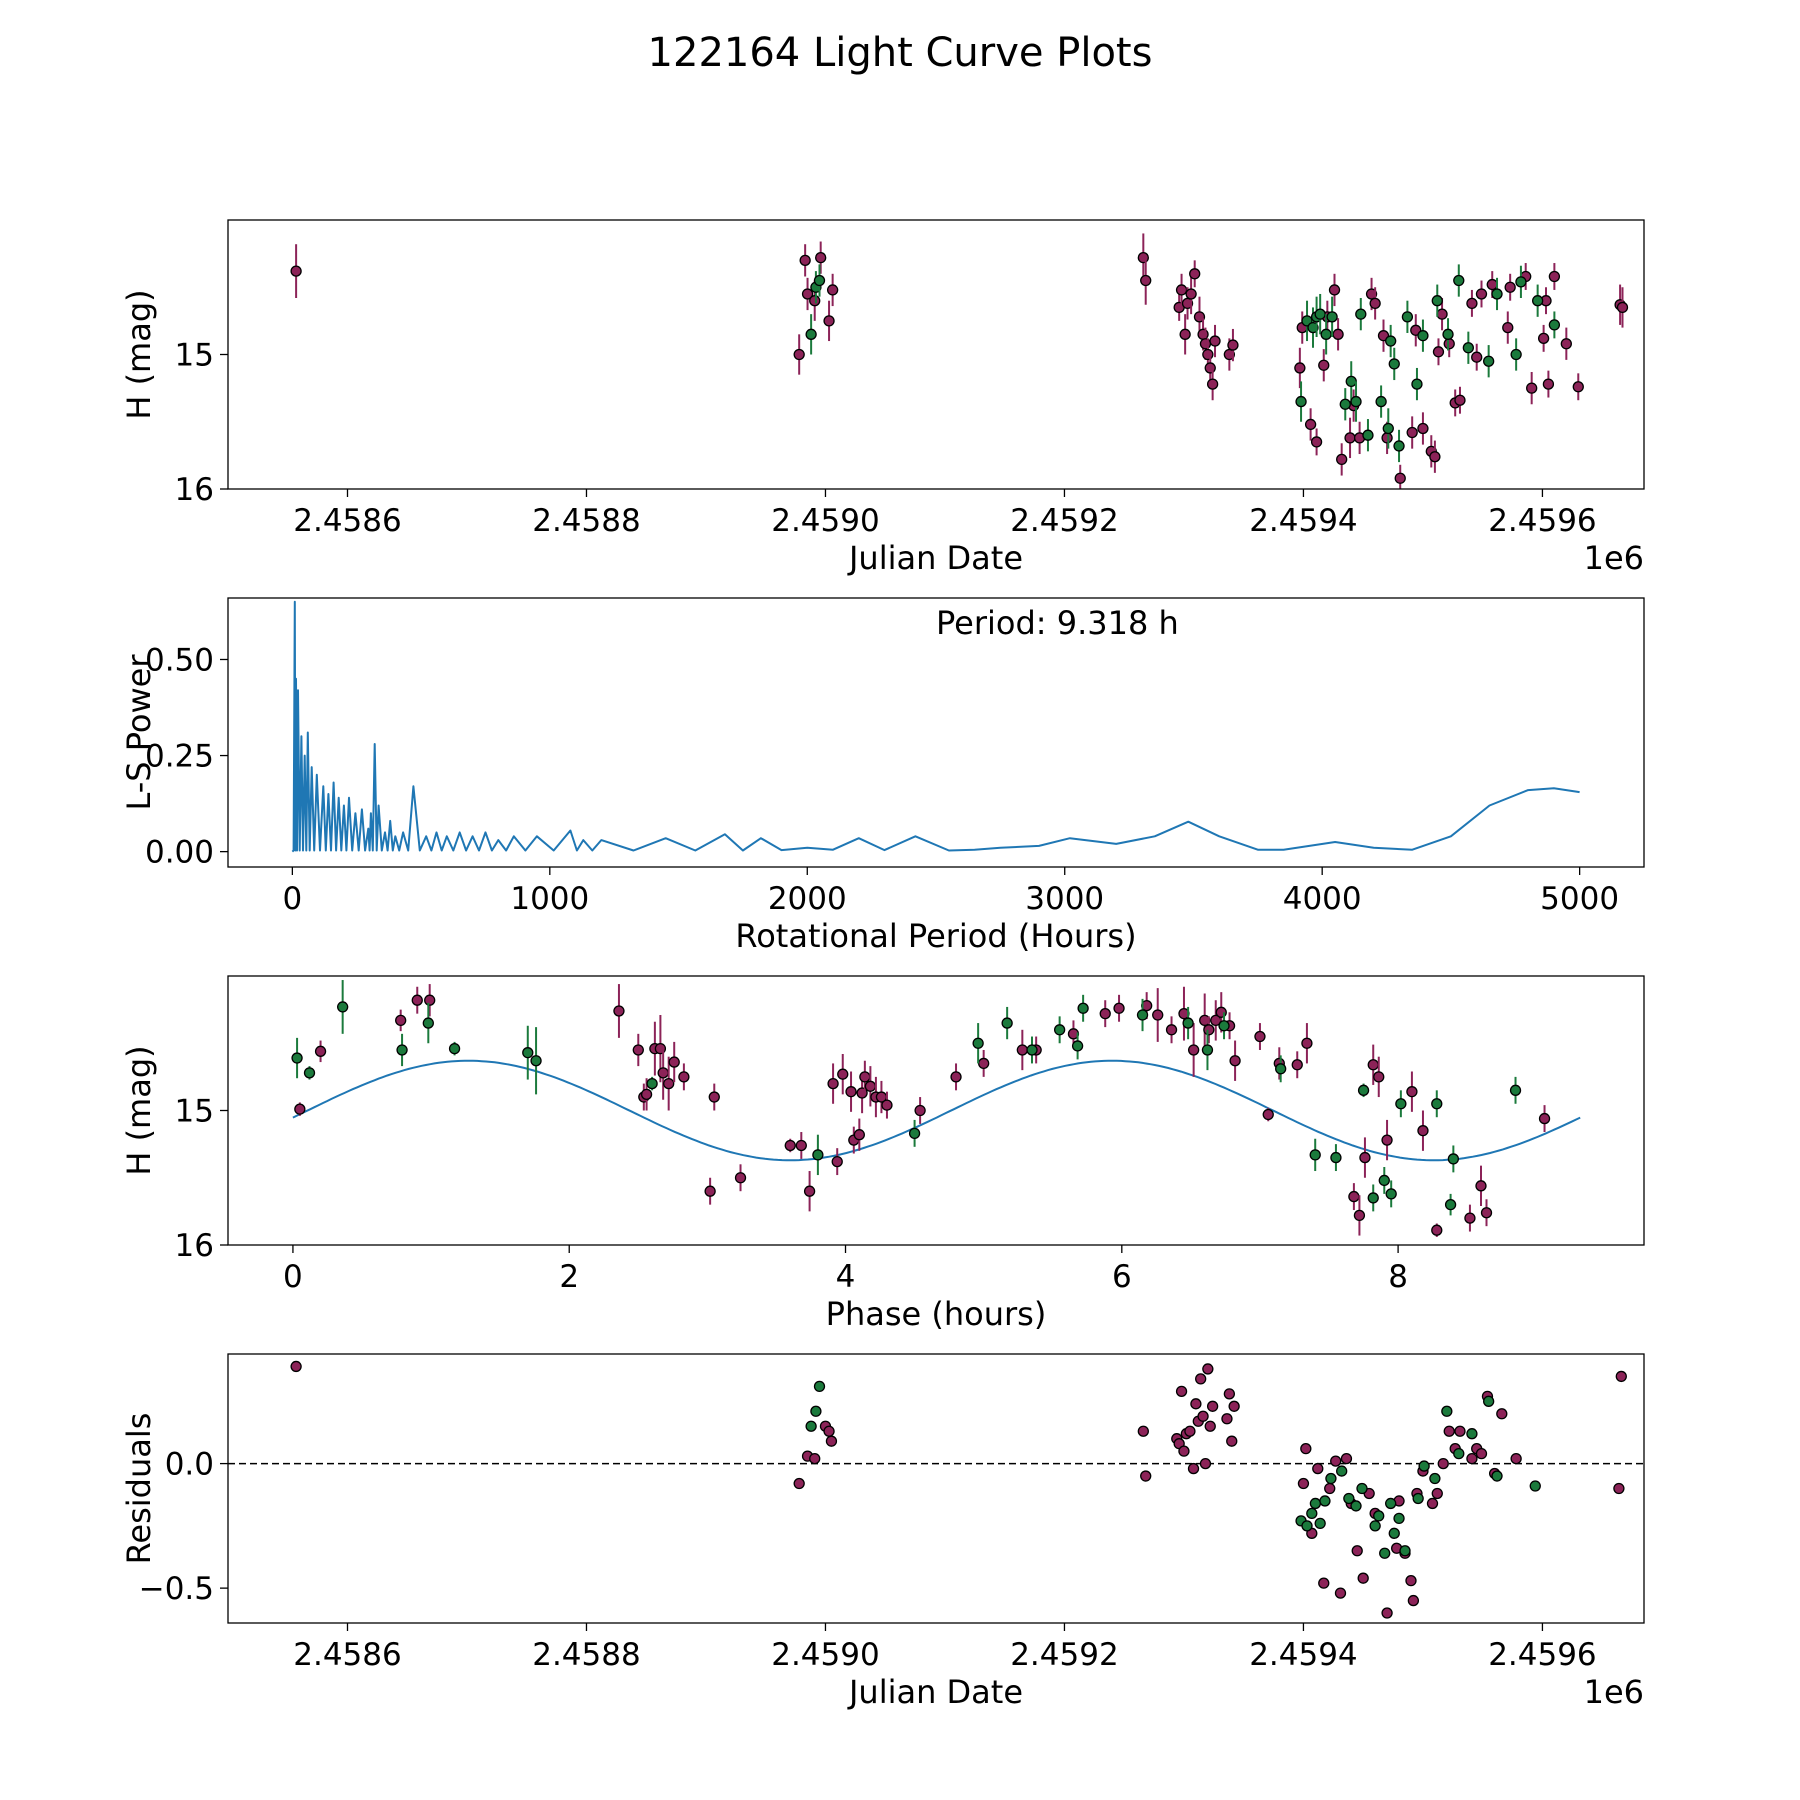 The height and width of the screenshot is (1800, 1800). What do you see at coordinates (139, 1110) in the screenshot?
I see `phased-ylabel: H (mag)` at bounding box center [139, 1110].